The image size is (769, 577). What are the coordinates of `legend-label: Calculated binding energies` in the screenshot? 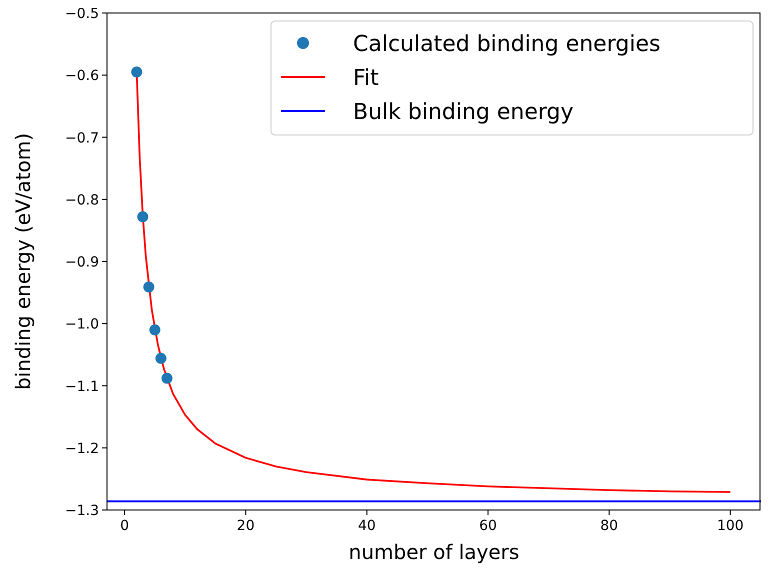 It's located at (506, 44).